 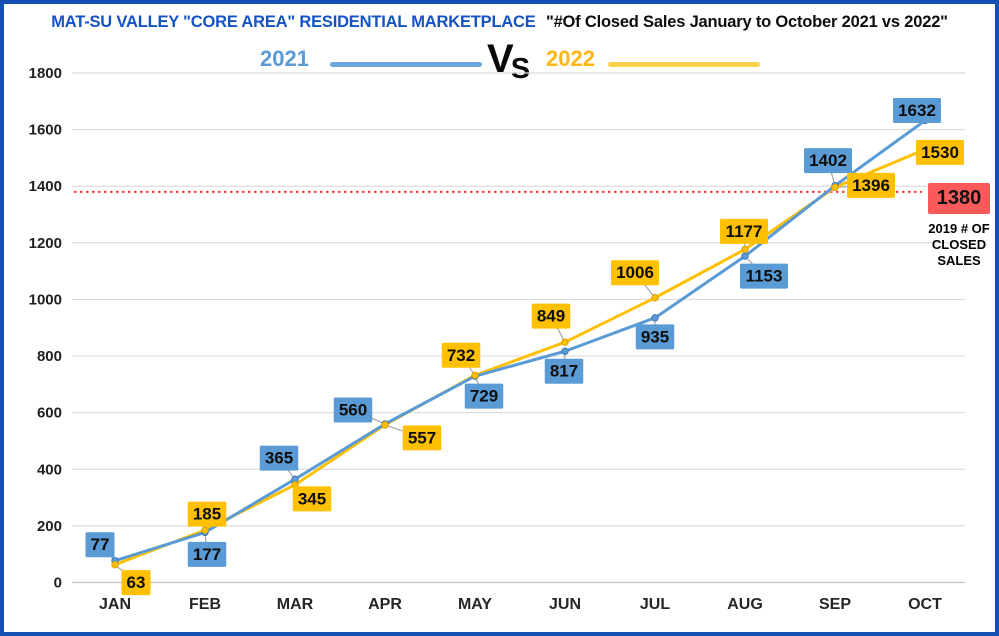 What do you see at coordinates (49, 413) in the screenshot?
I see `y-tick-label: 600` at bounding box center [49, 413].